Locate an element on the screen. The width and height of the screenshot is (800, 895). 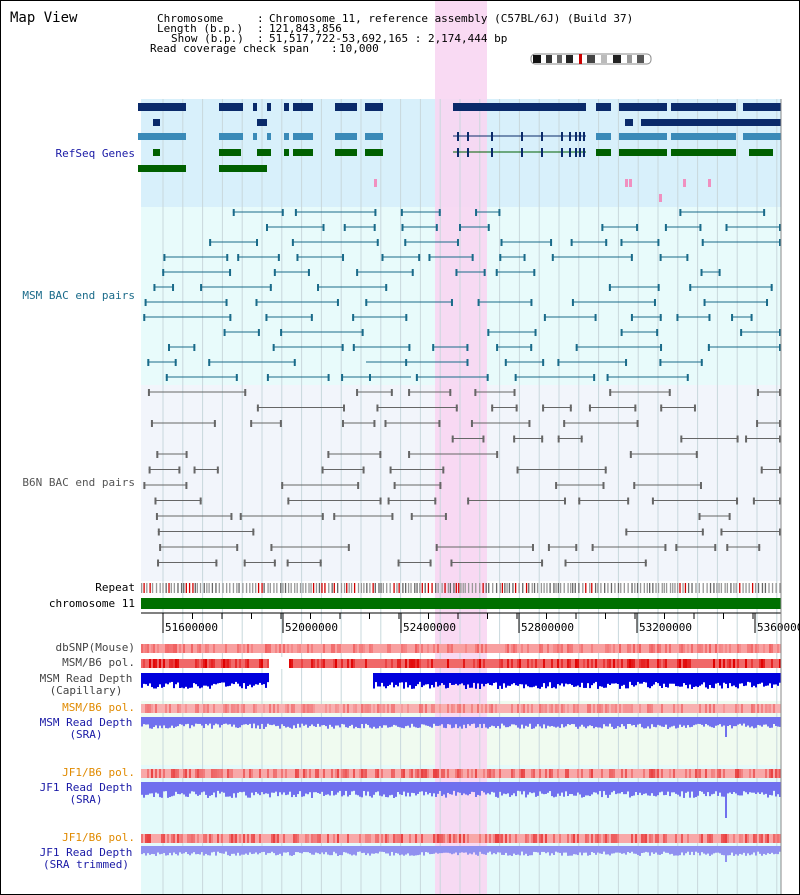
selection-highlight is located at coordinates (461, 447).